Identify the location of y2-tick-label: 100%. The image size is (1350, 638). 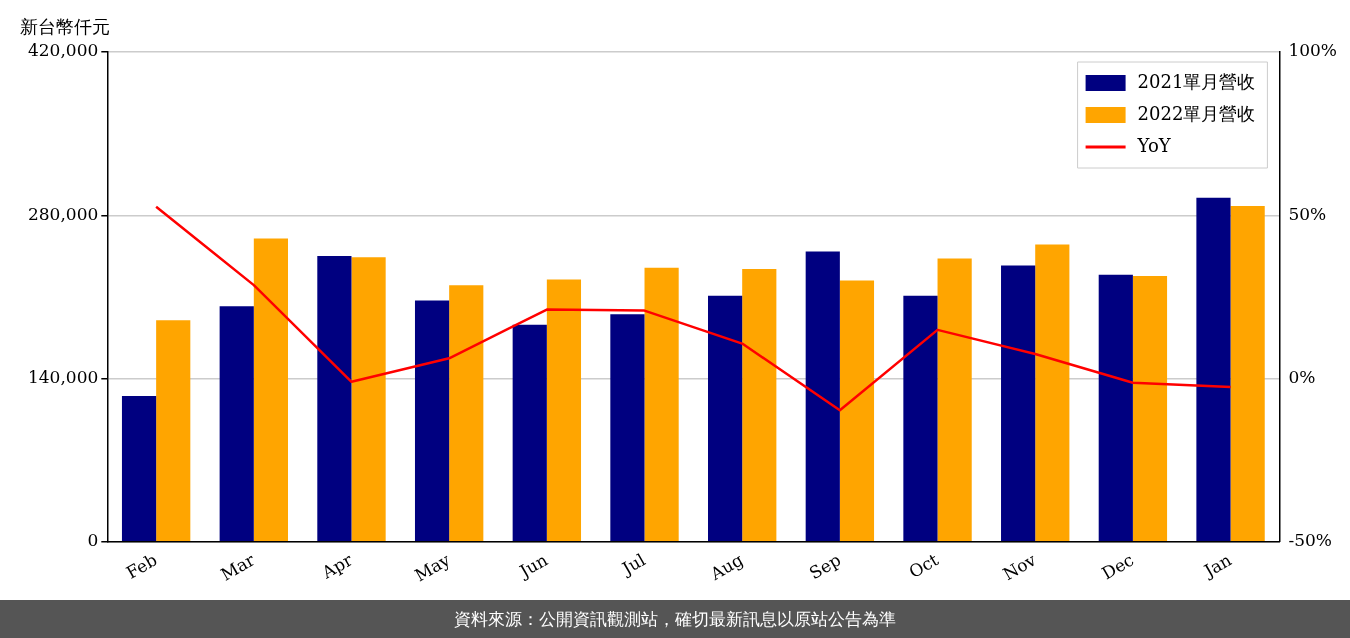
(1313, 50).